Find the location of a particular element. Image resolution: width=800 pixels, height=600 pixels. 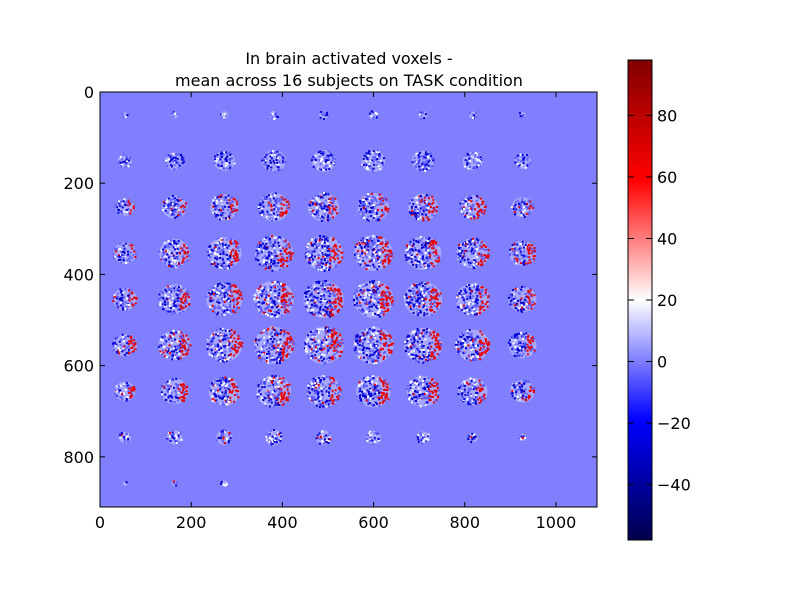

colorbar-tick-label: 0 is located at coordinates (662, 362).